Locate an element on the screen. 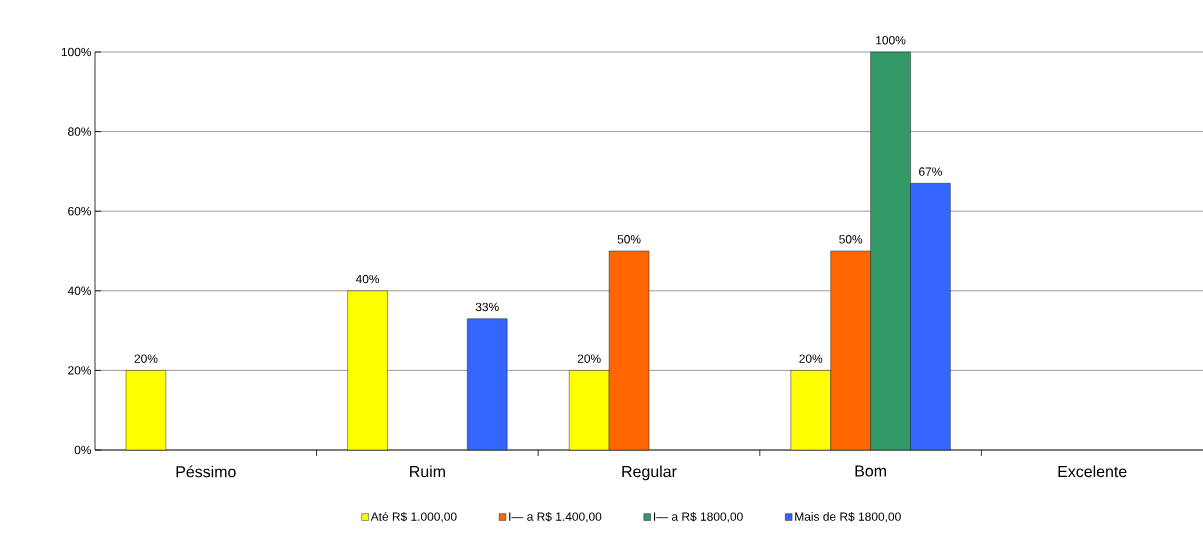 The image size is (1203, 536). y-tick-label: 100% is located at coordinates (76, 52).